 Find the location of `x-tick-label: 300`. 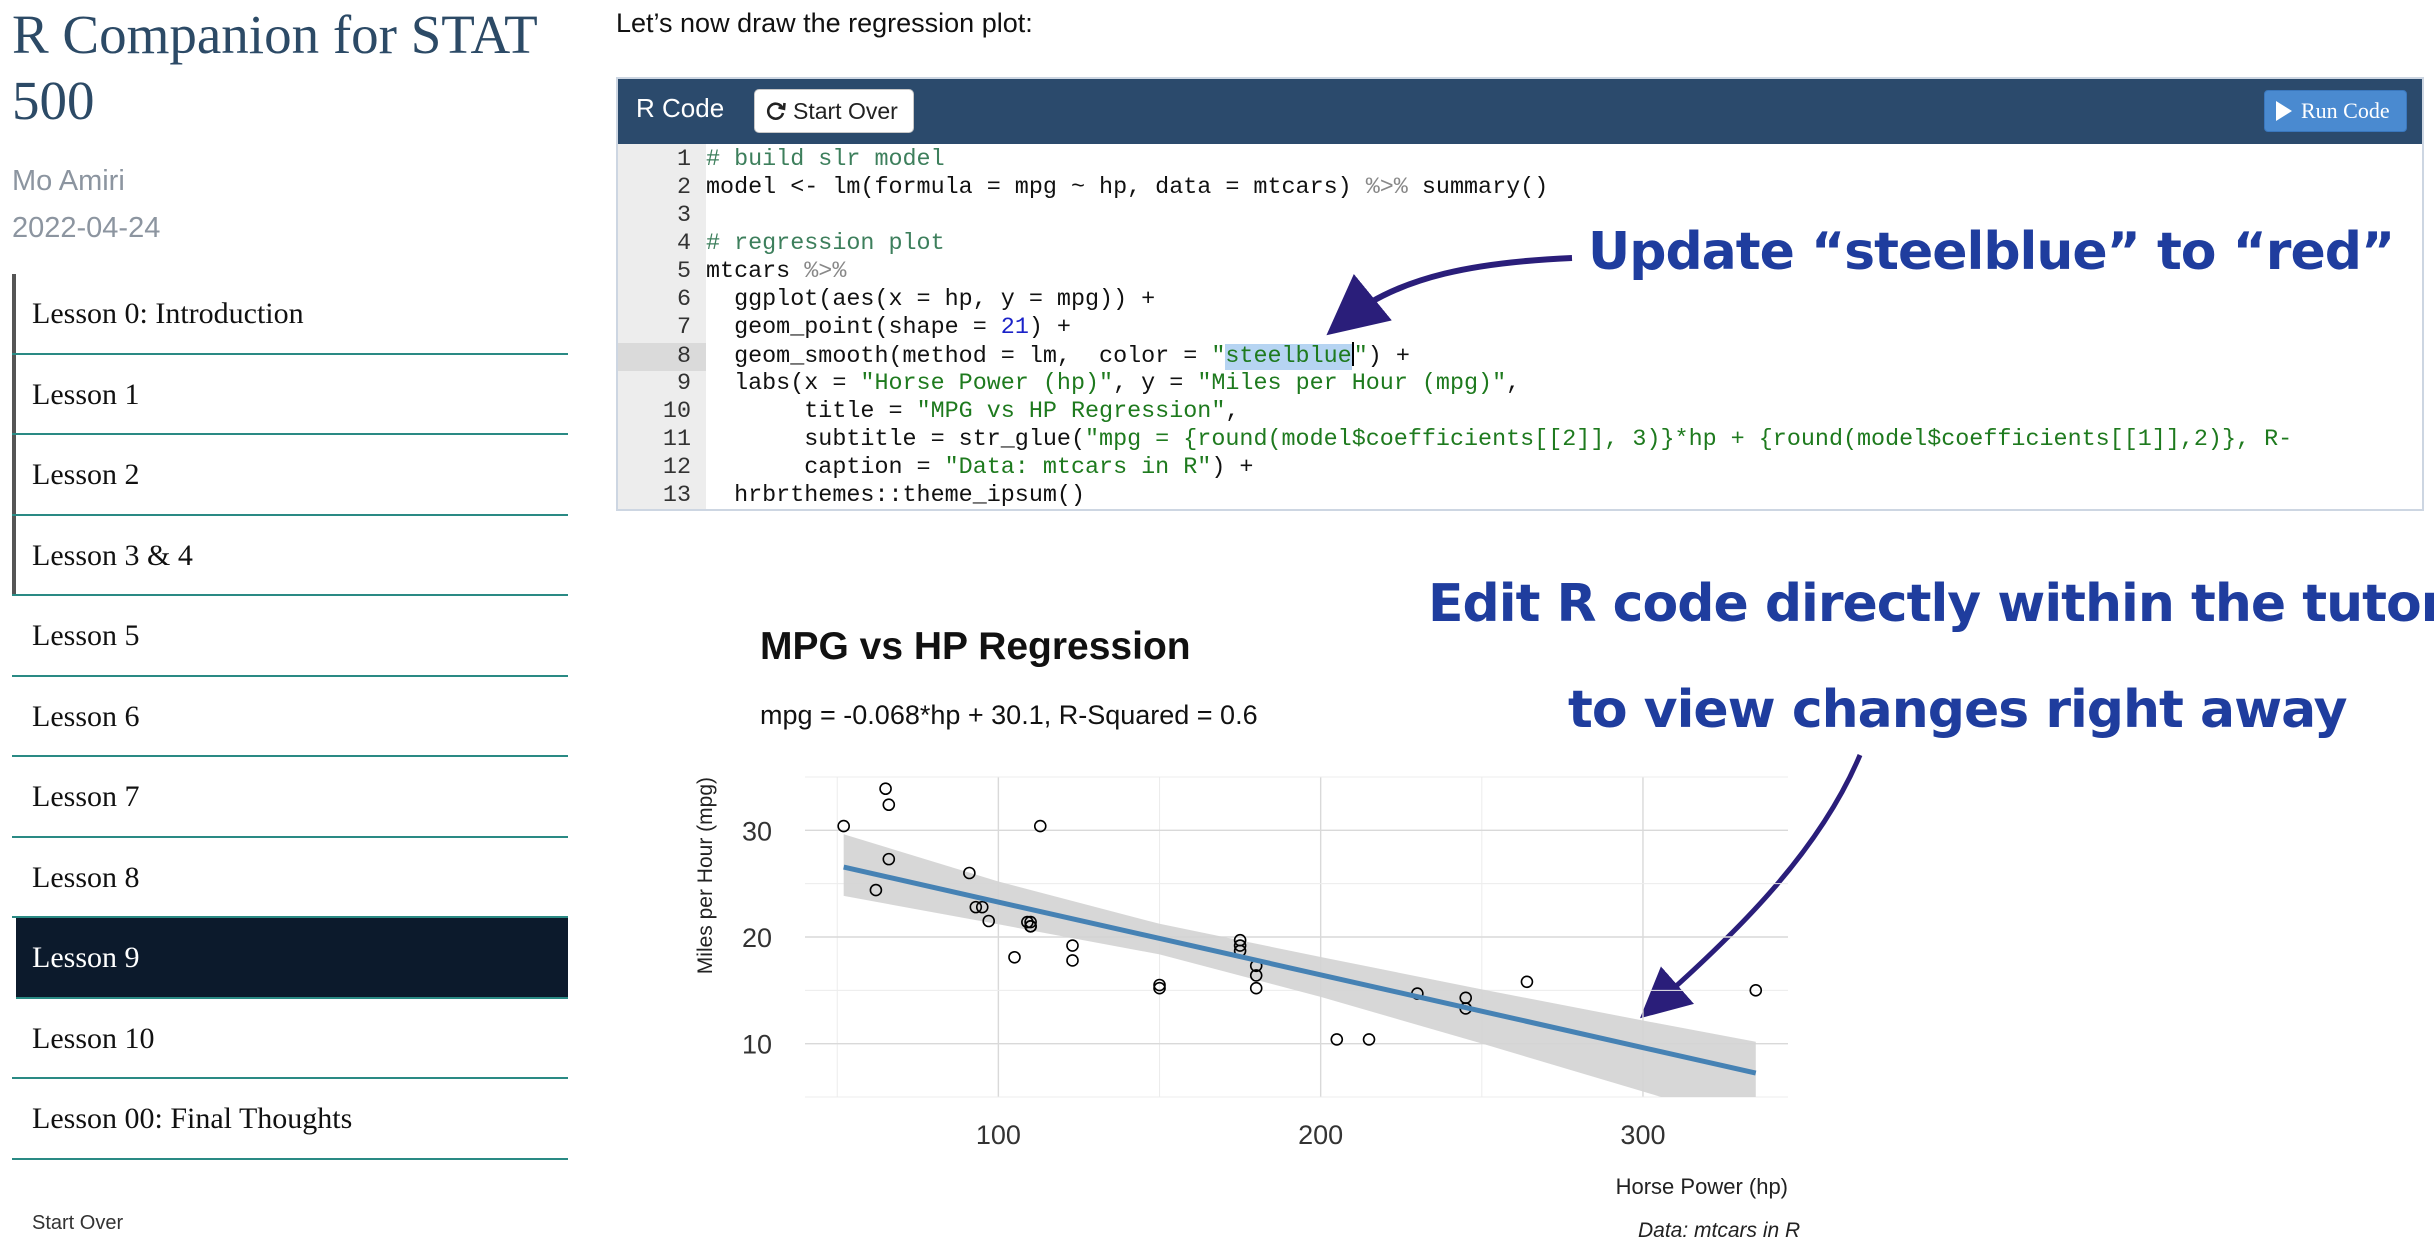

x-tick-label: 300 is located at coordinates (1642, 1135).